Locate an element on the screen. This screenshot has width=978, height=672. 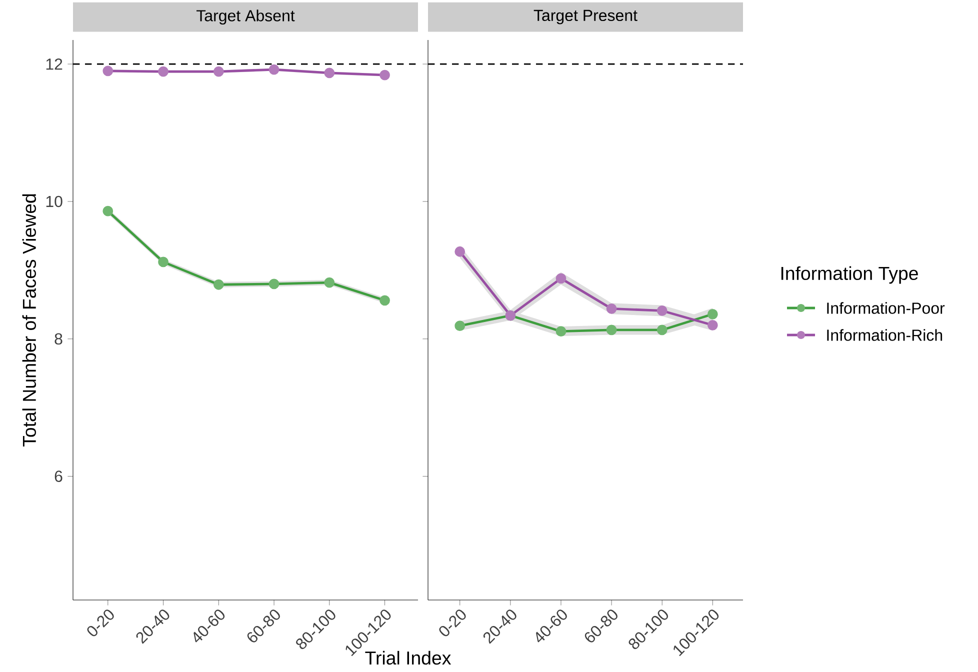
y-tick-label: 12 is located at coordinates (54, 64).